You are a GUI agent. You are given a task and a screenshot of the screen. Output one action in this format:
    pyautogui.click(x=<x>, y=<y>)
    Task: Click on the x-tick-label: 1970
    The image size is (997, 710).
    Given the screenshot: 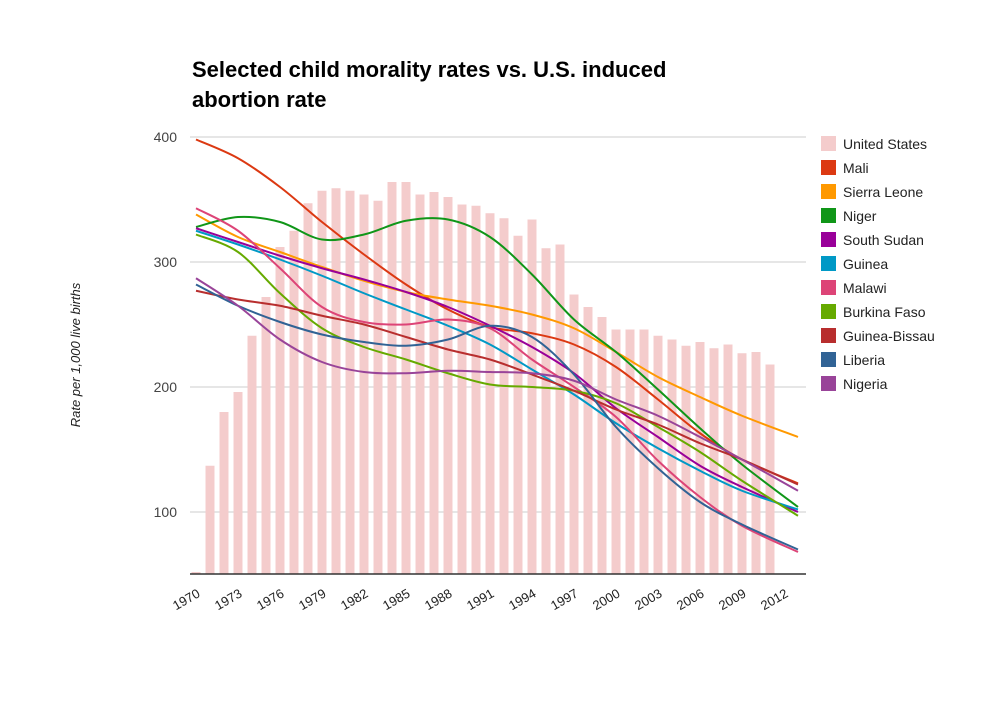 What is the action you would take?
    pyautogui.click(x=186, y=599)
    